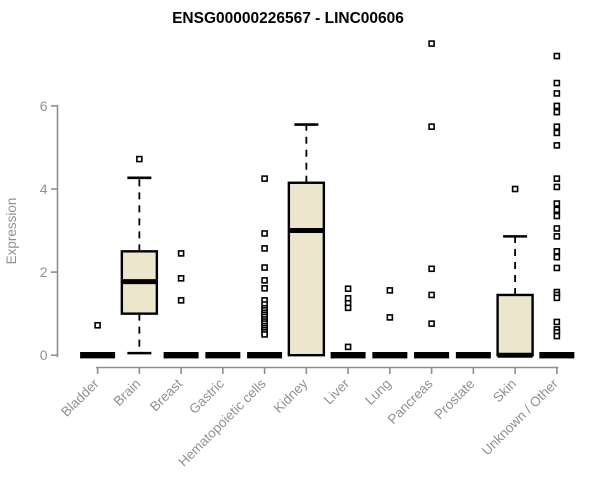  What do you see at coordinates (11, 231) in the screenshot?
I see `y-axis-label: Expression` at bounding box center [11, 231].